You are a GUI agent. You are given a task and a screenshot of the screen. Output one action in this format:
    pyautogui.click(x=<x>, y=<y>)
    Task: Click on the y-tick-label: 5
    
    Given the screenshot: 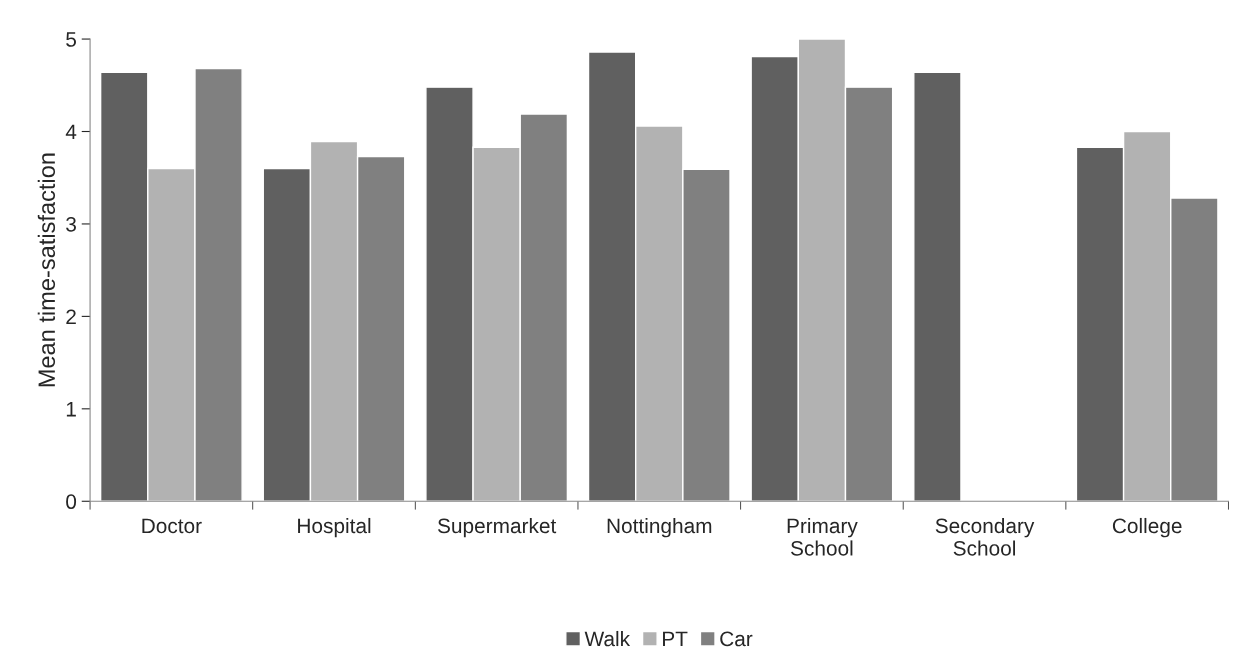 What is the action you would take?
    pyautogui.click(x=71, y=39)
    